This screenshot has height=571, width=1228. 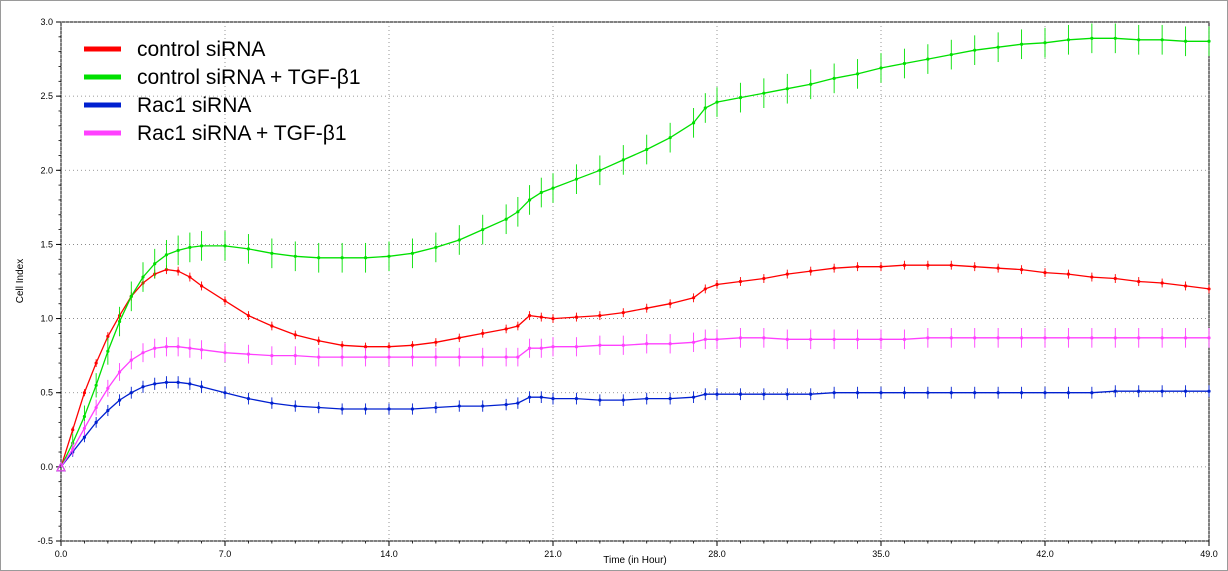 I want to click on x-tick-label: 7.0, so click(x=225, y=554).